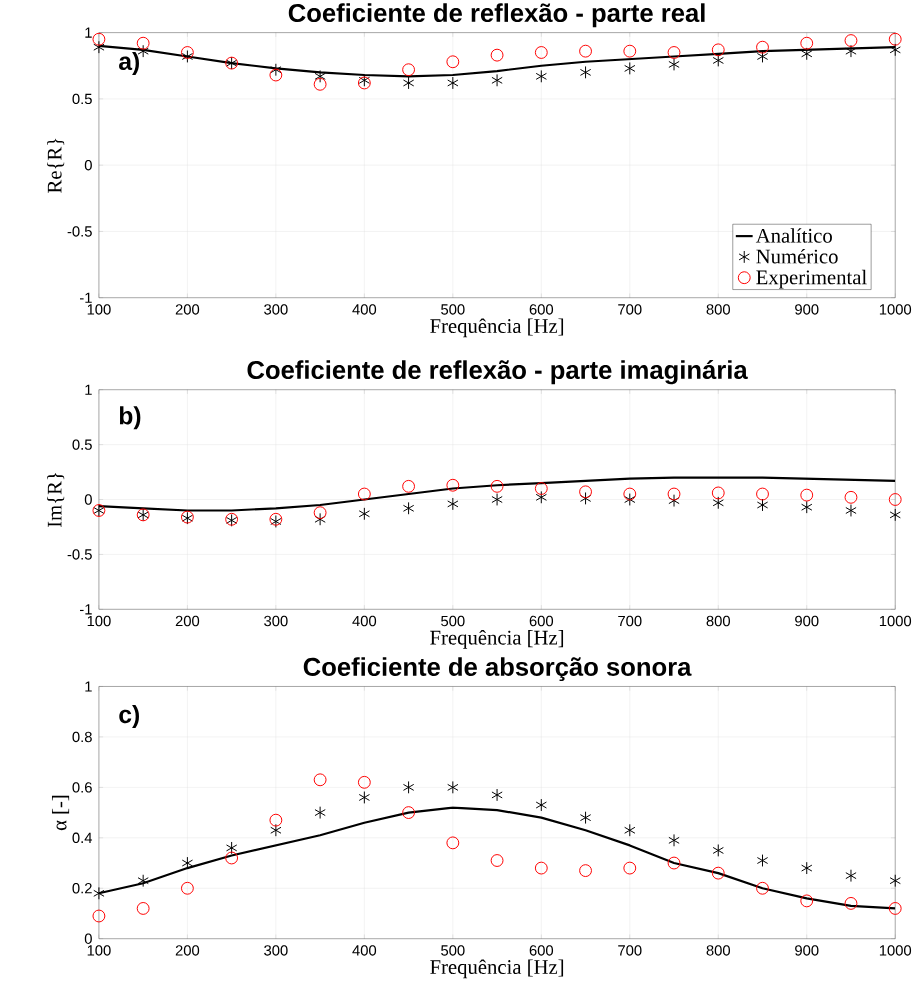 This screenshot has height=1004, width=915. What do you see at coordinates (82, 787) in the screenshot?
I see `y-tick-label: 0.6` at bounding box center [82, 787].